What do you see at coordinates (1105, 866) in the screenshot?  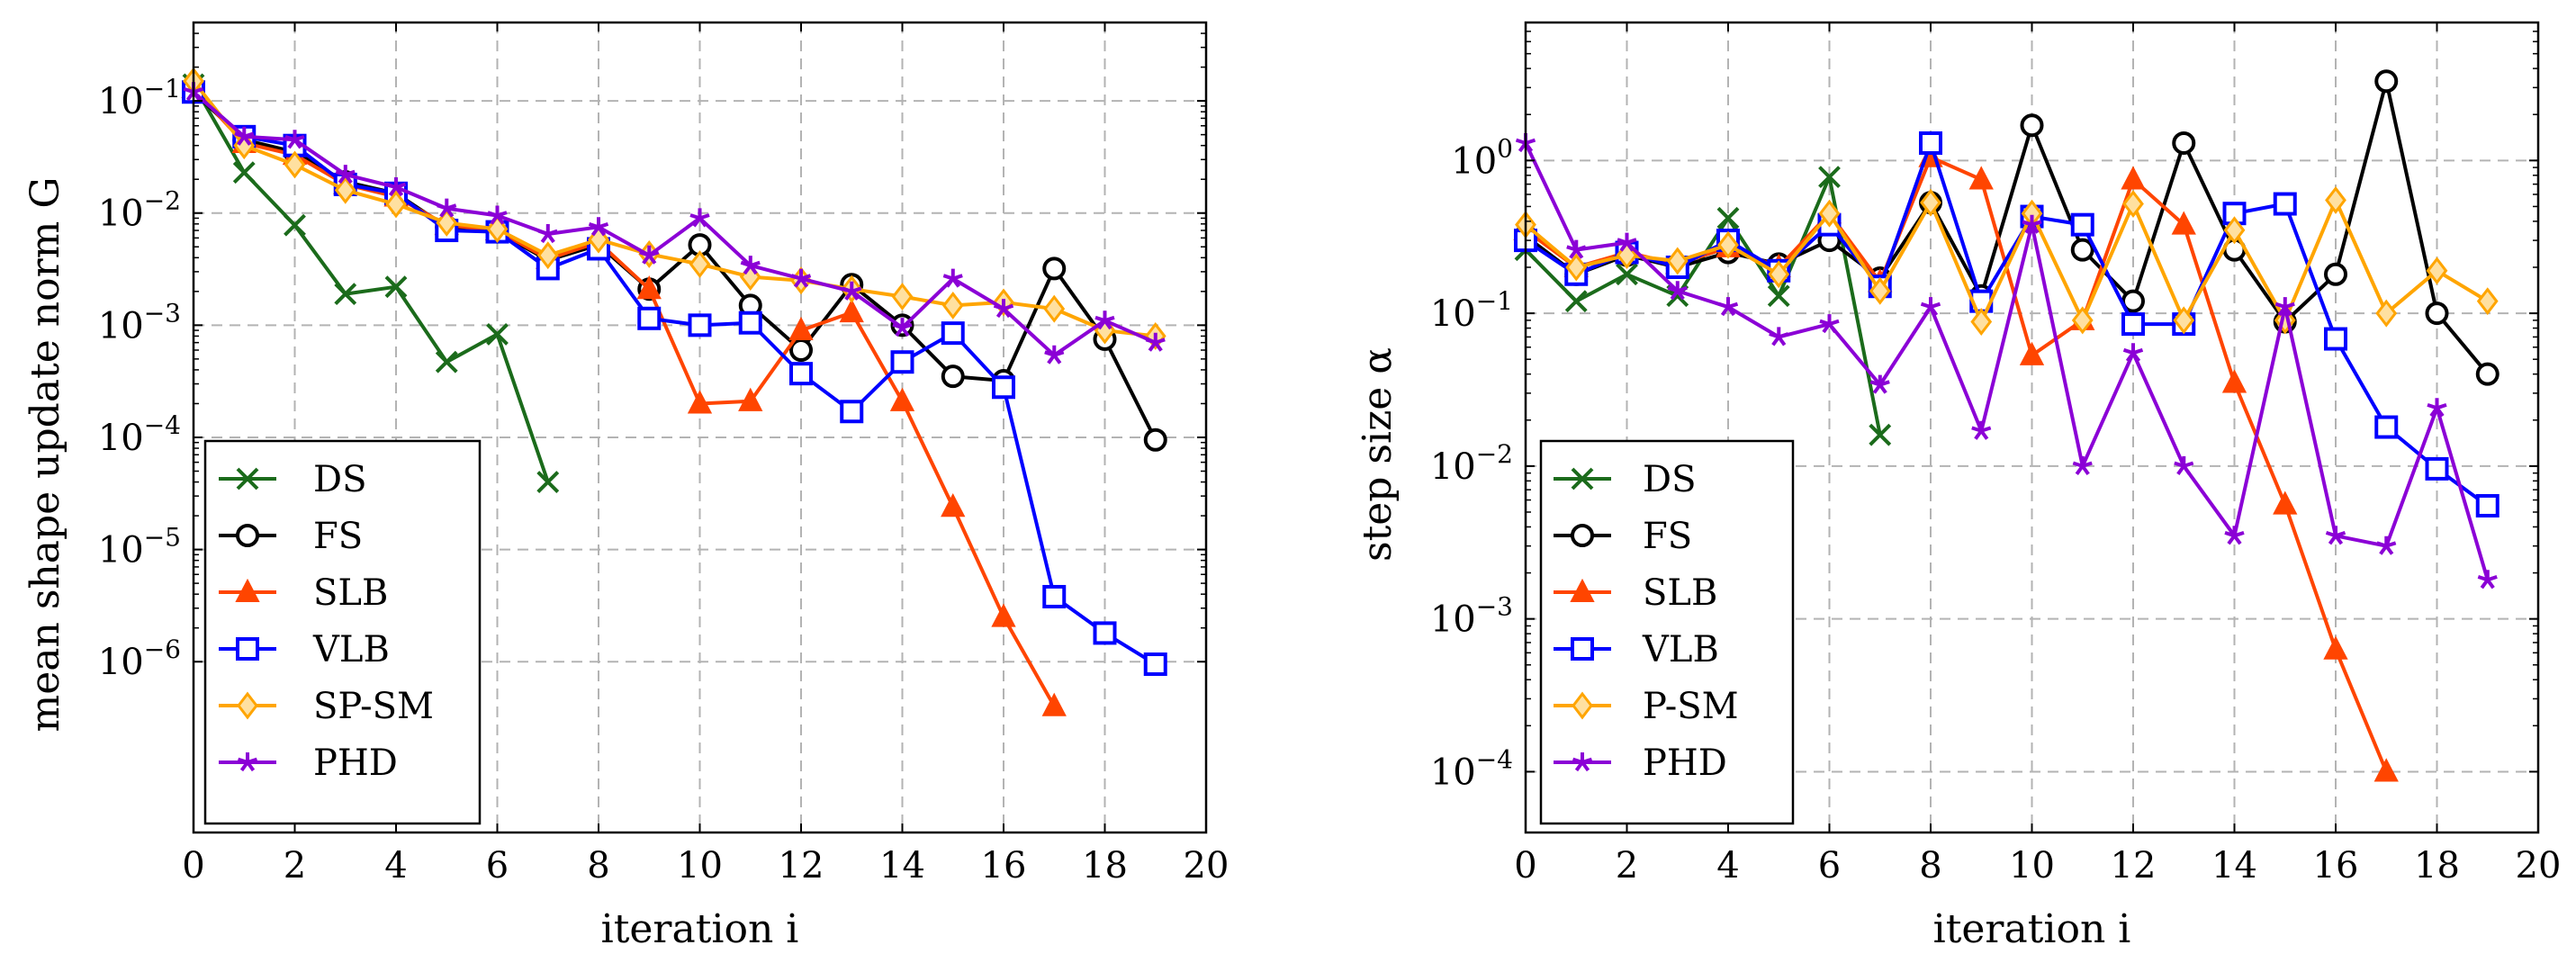 I see `chart1-xtick-label: 18` at bounding box center [1105, 866].